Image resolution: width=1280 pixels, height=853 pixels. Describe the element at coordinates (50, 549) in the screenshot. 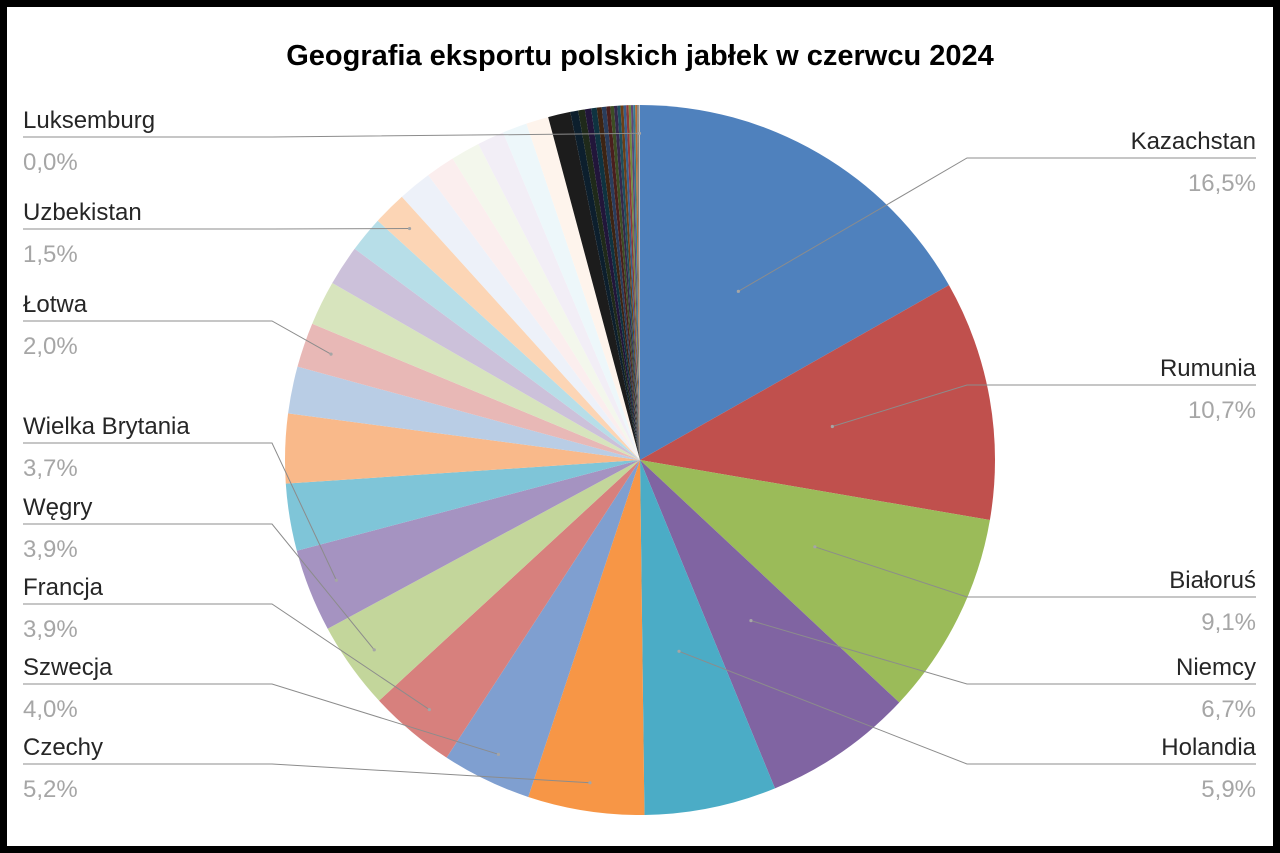

I see `label-value-9: 3,9%` at that location.